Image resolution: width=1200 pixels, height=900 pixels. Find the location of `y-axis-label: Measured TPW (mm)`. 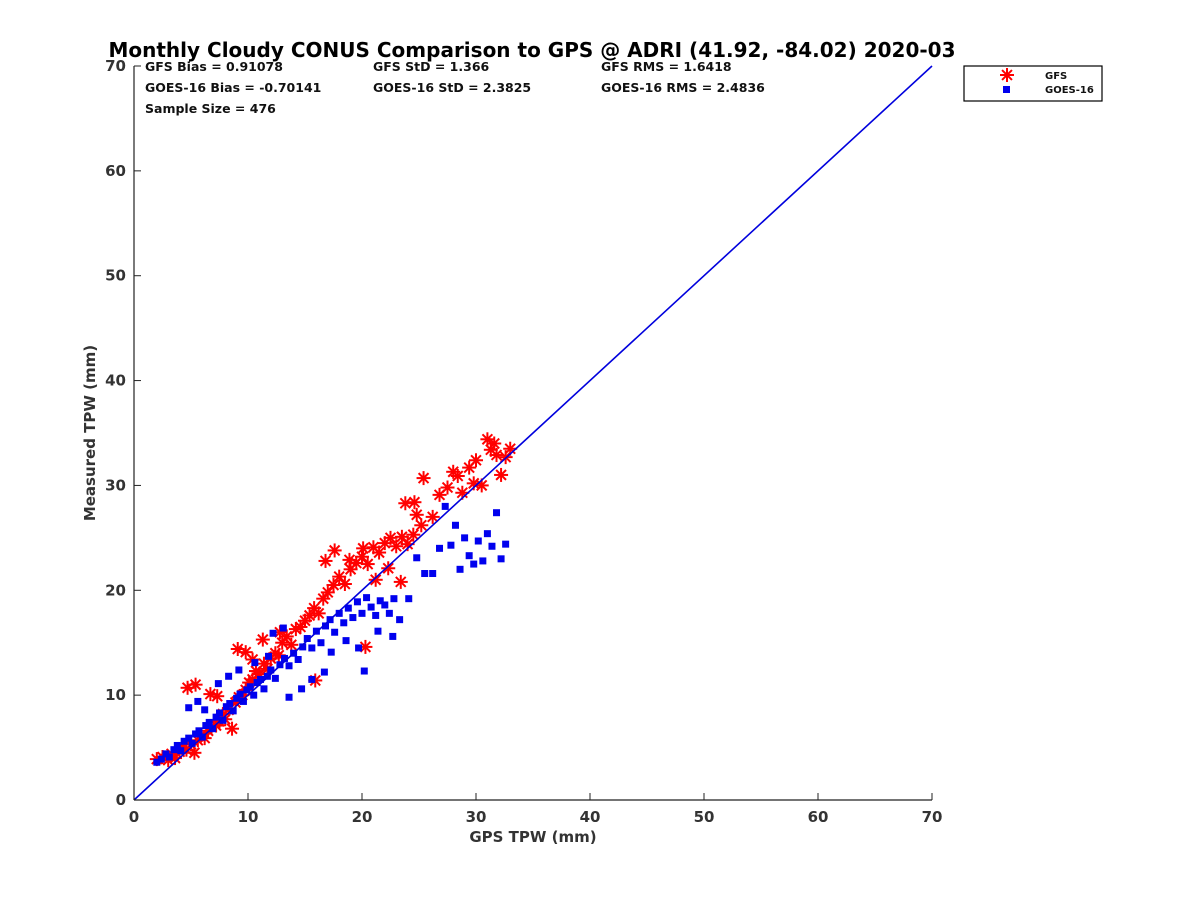

y-axis-label: Measured TPW (mm) is located at coordinates (90, 433).